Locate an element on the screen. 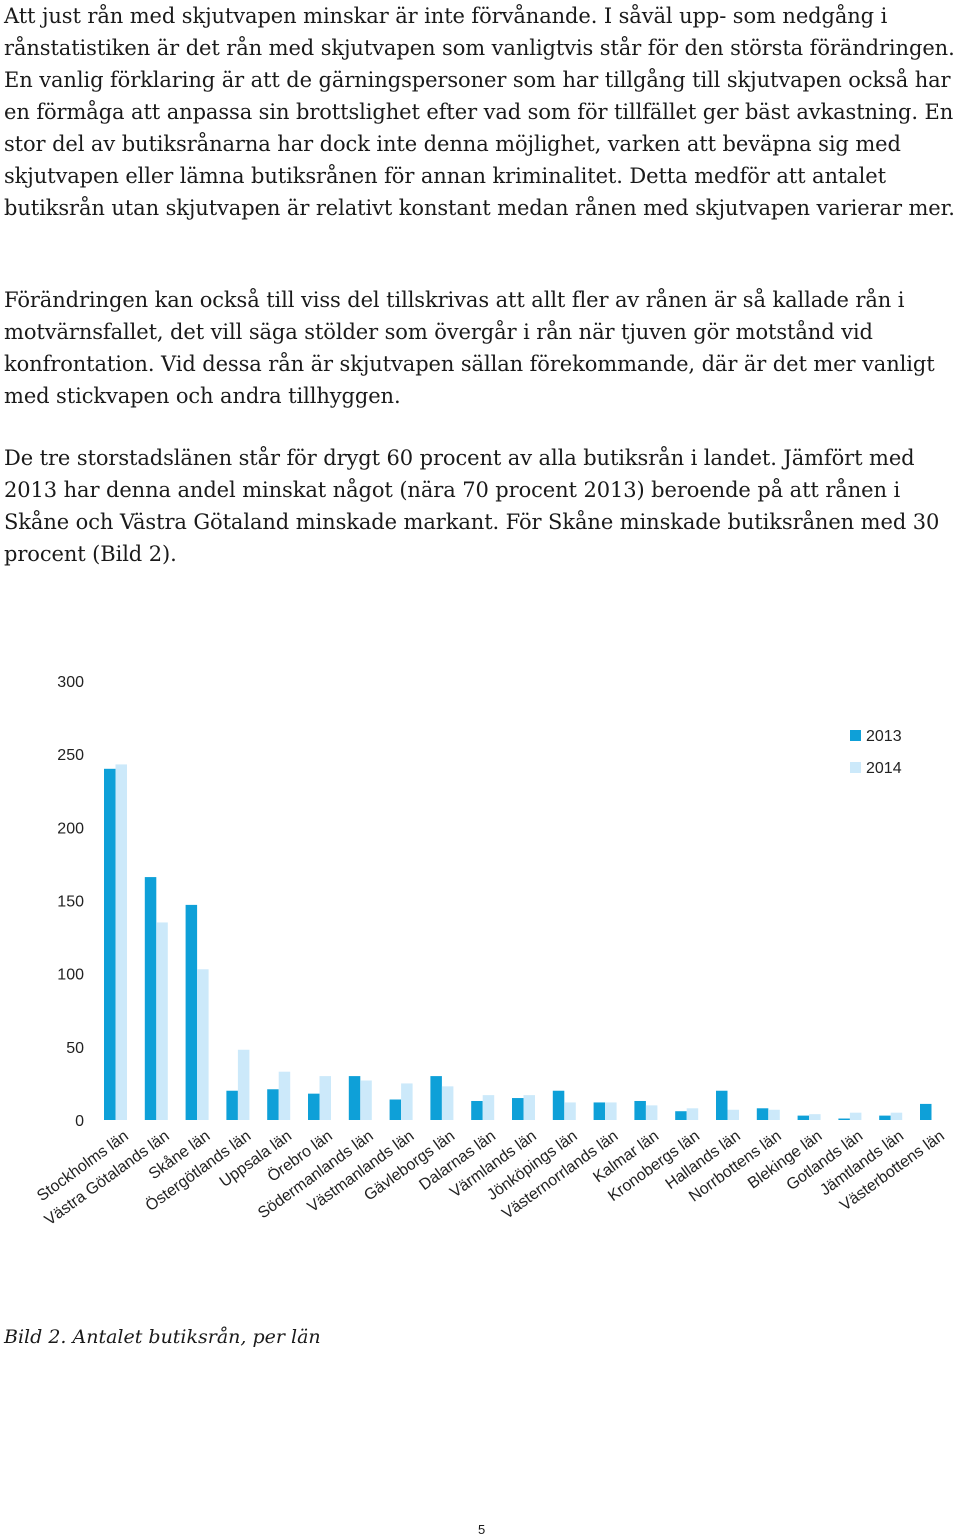 The image size is (960, 1540). page-number: 5 is located at coordinates (482, 1529).